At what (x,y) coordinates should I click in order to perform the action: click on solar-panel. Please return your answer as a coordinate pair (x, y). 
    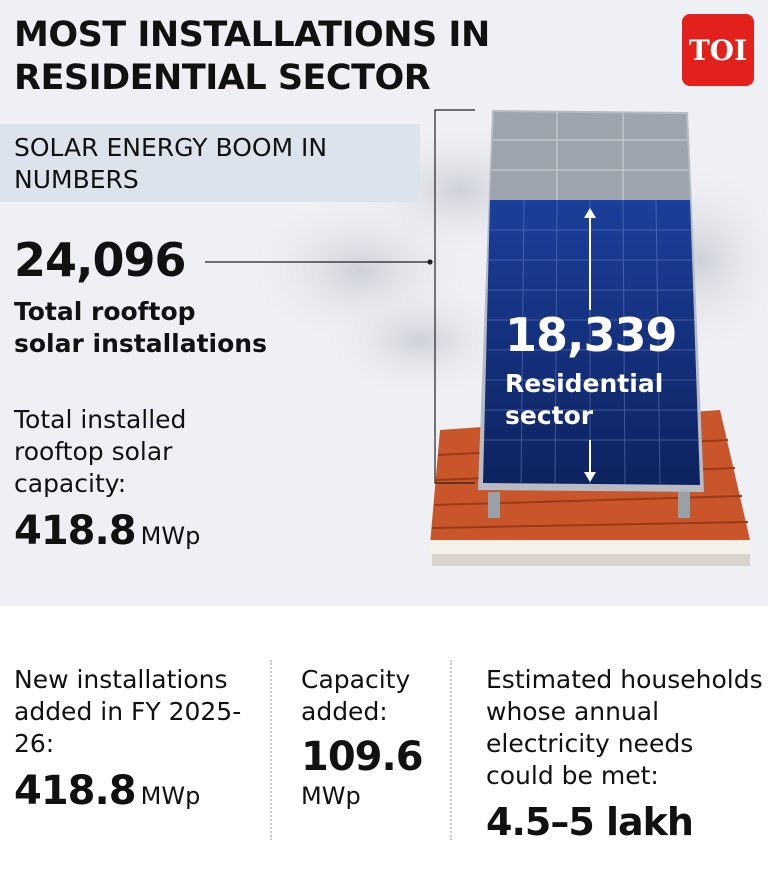
    Looking at the image, I should click on (591, 314).